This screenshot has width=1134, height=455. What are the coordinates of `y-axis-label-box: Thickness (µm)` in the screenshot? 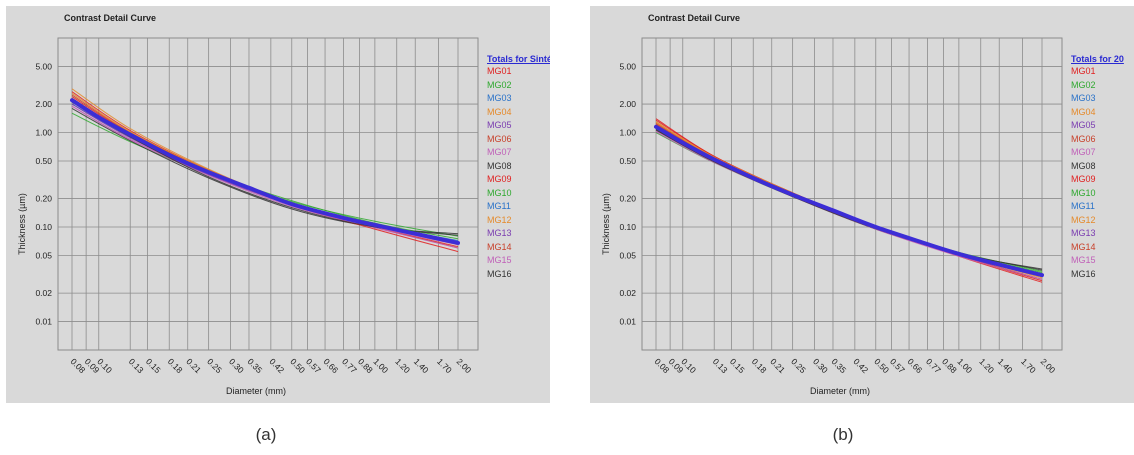 It's located at (22, 226).